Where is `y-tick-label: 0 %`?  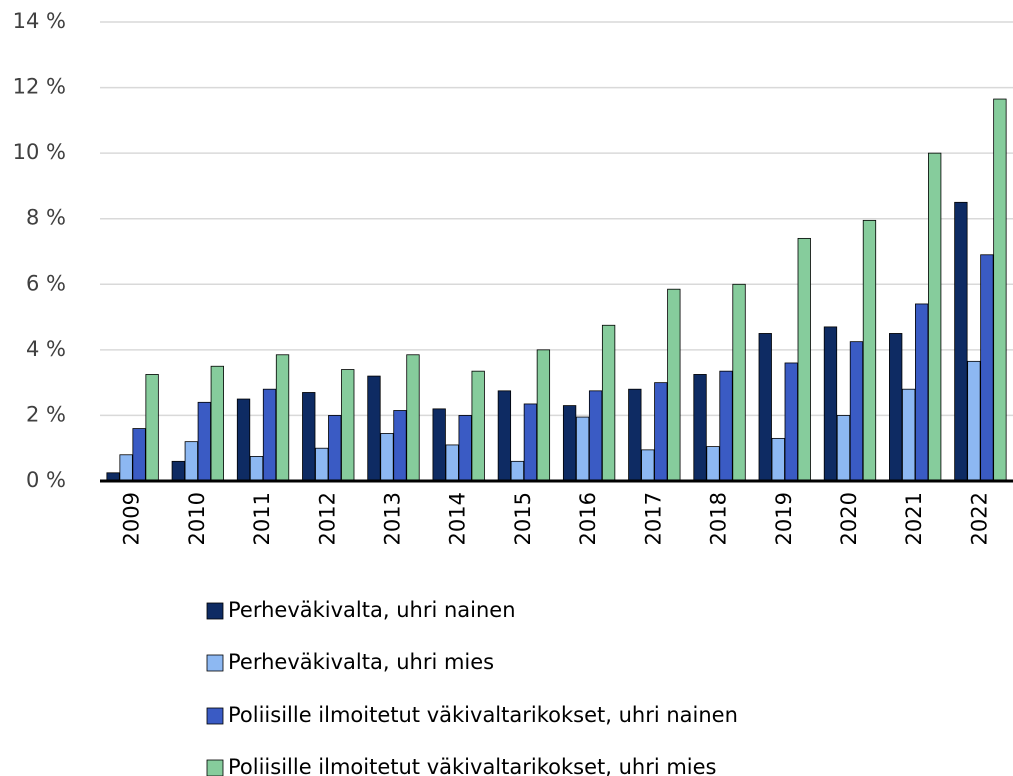
y-tick-label: 0 % is located at coordinates (46, 480).